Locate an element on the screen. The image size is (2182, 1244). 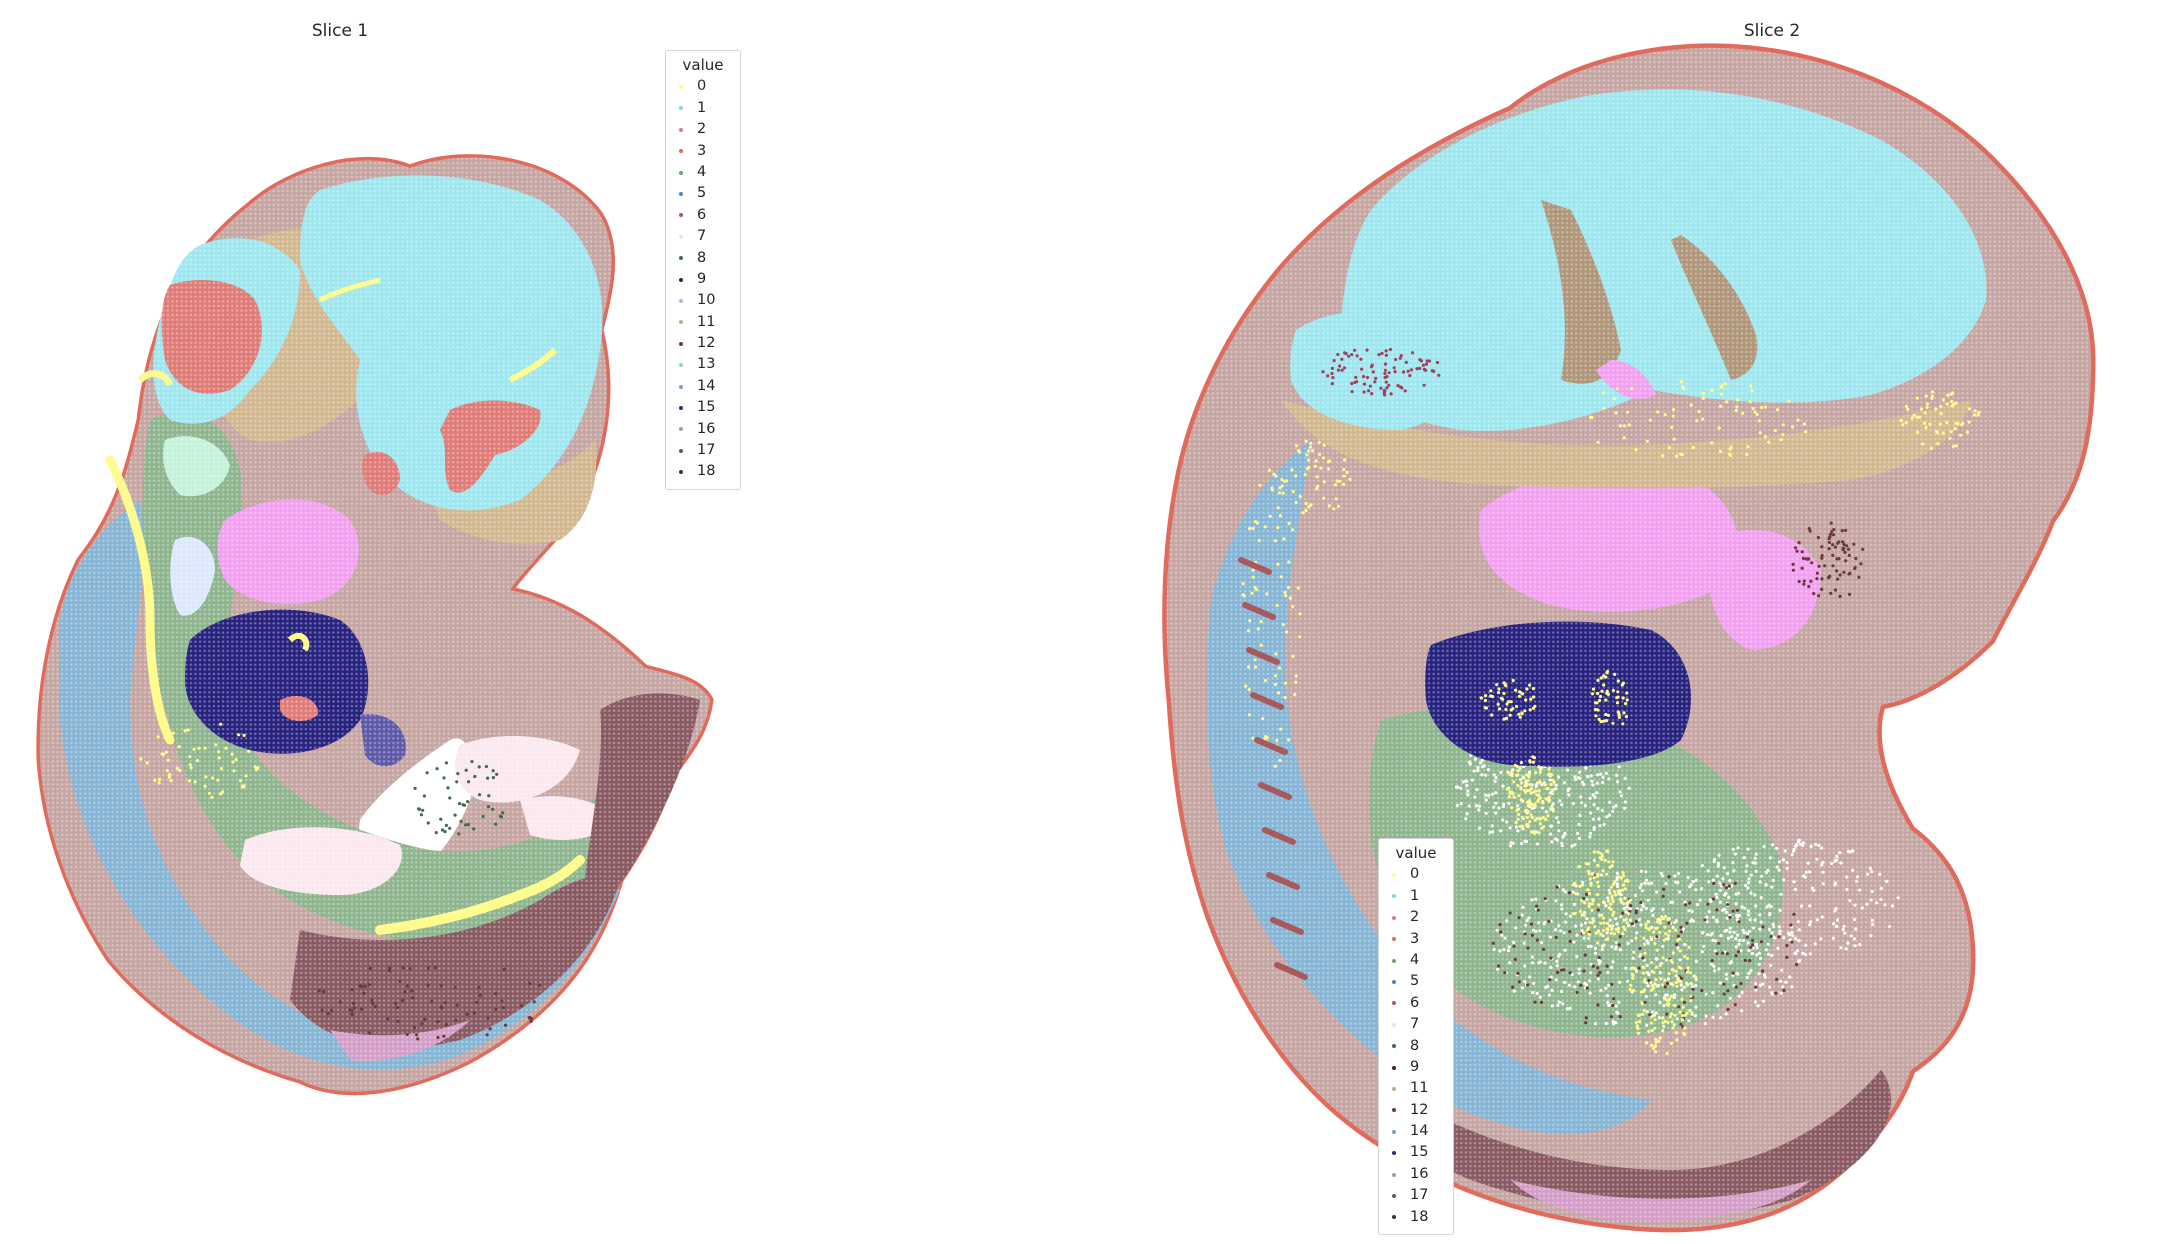
legend-entry: 0 is located at coordinates (1416, 874).